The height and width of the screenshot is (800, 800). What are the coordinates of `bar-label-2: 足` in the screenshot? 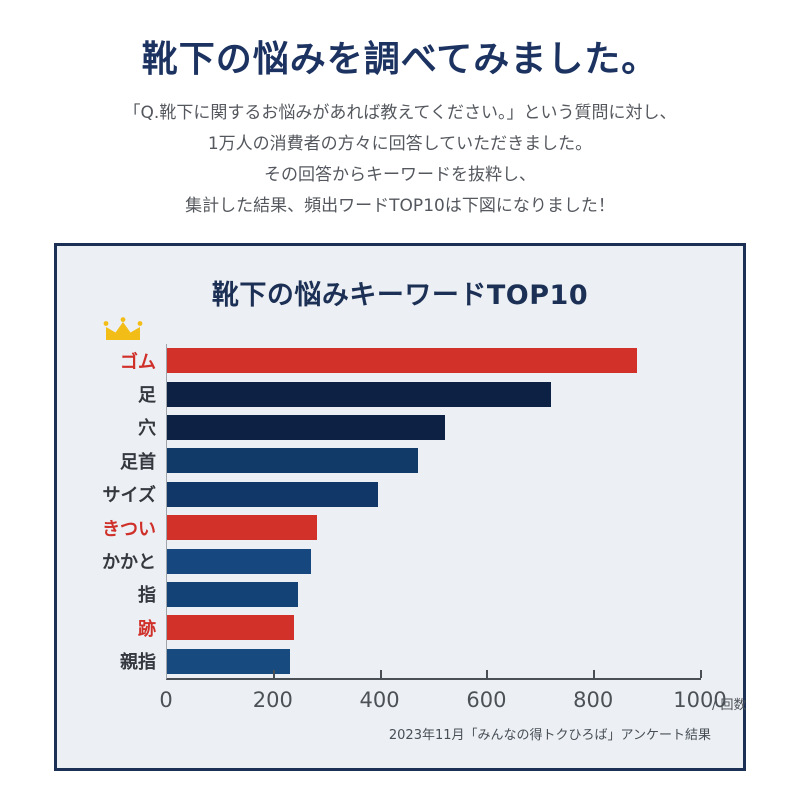 It's located at (147, 396).